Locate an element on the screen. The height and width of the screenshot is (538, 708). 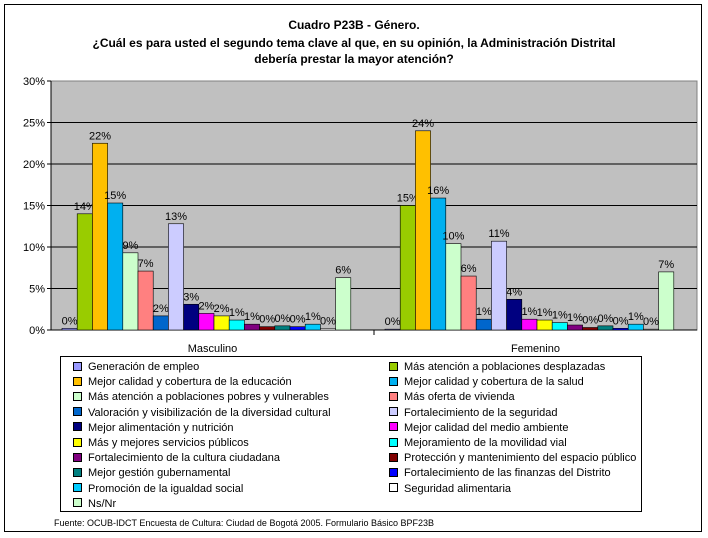
y-tick-label: 25% is located at coordinates (34, 124).